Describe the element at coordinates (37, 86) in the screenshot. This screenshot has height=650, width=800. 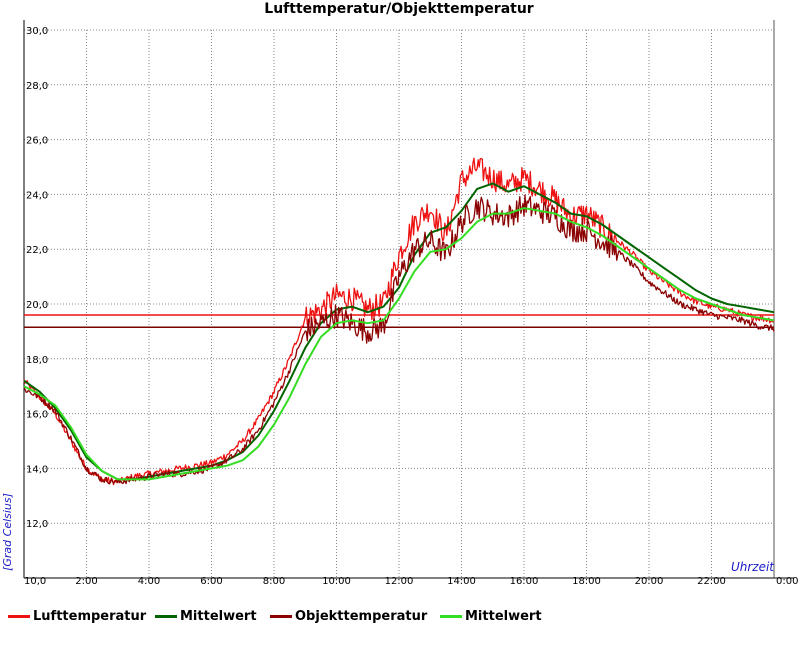
I see `y-tick-label: 28,0` at that location.